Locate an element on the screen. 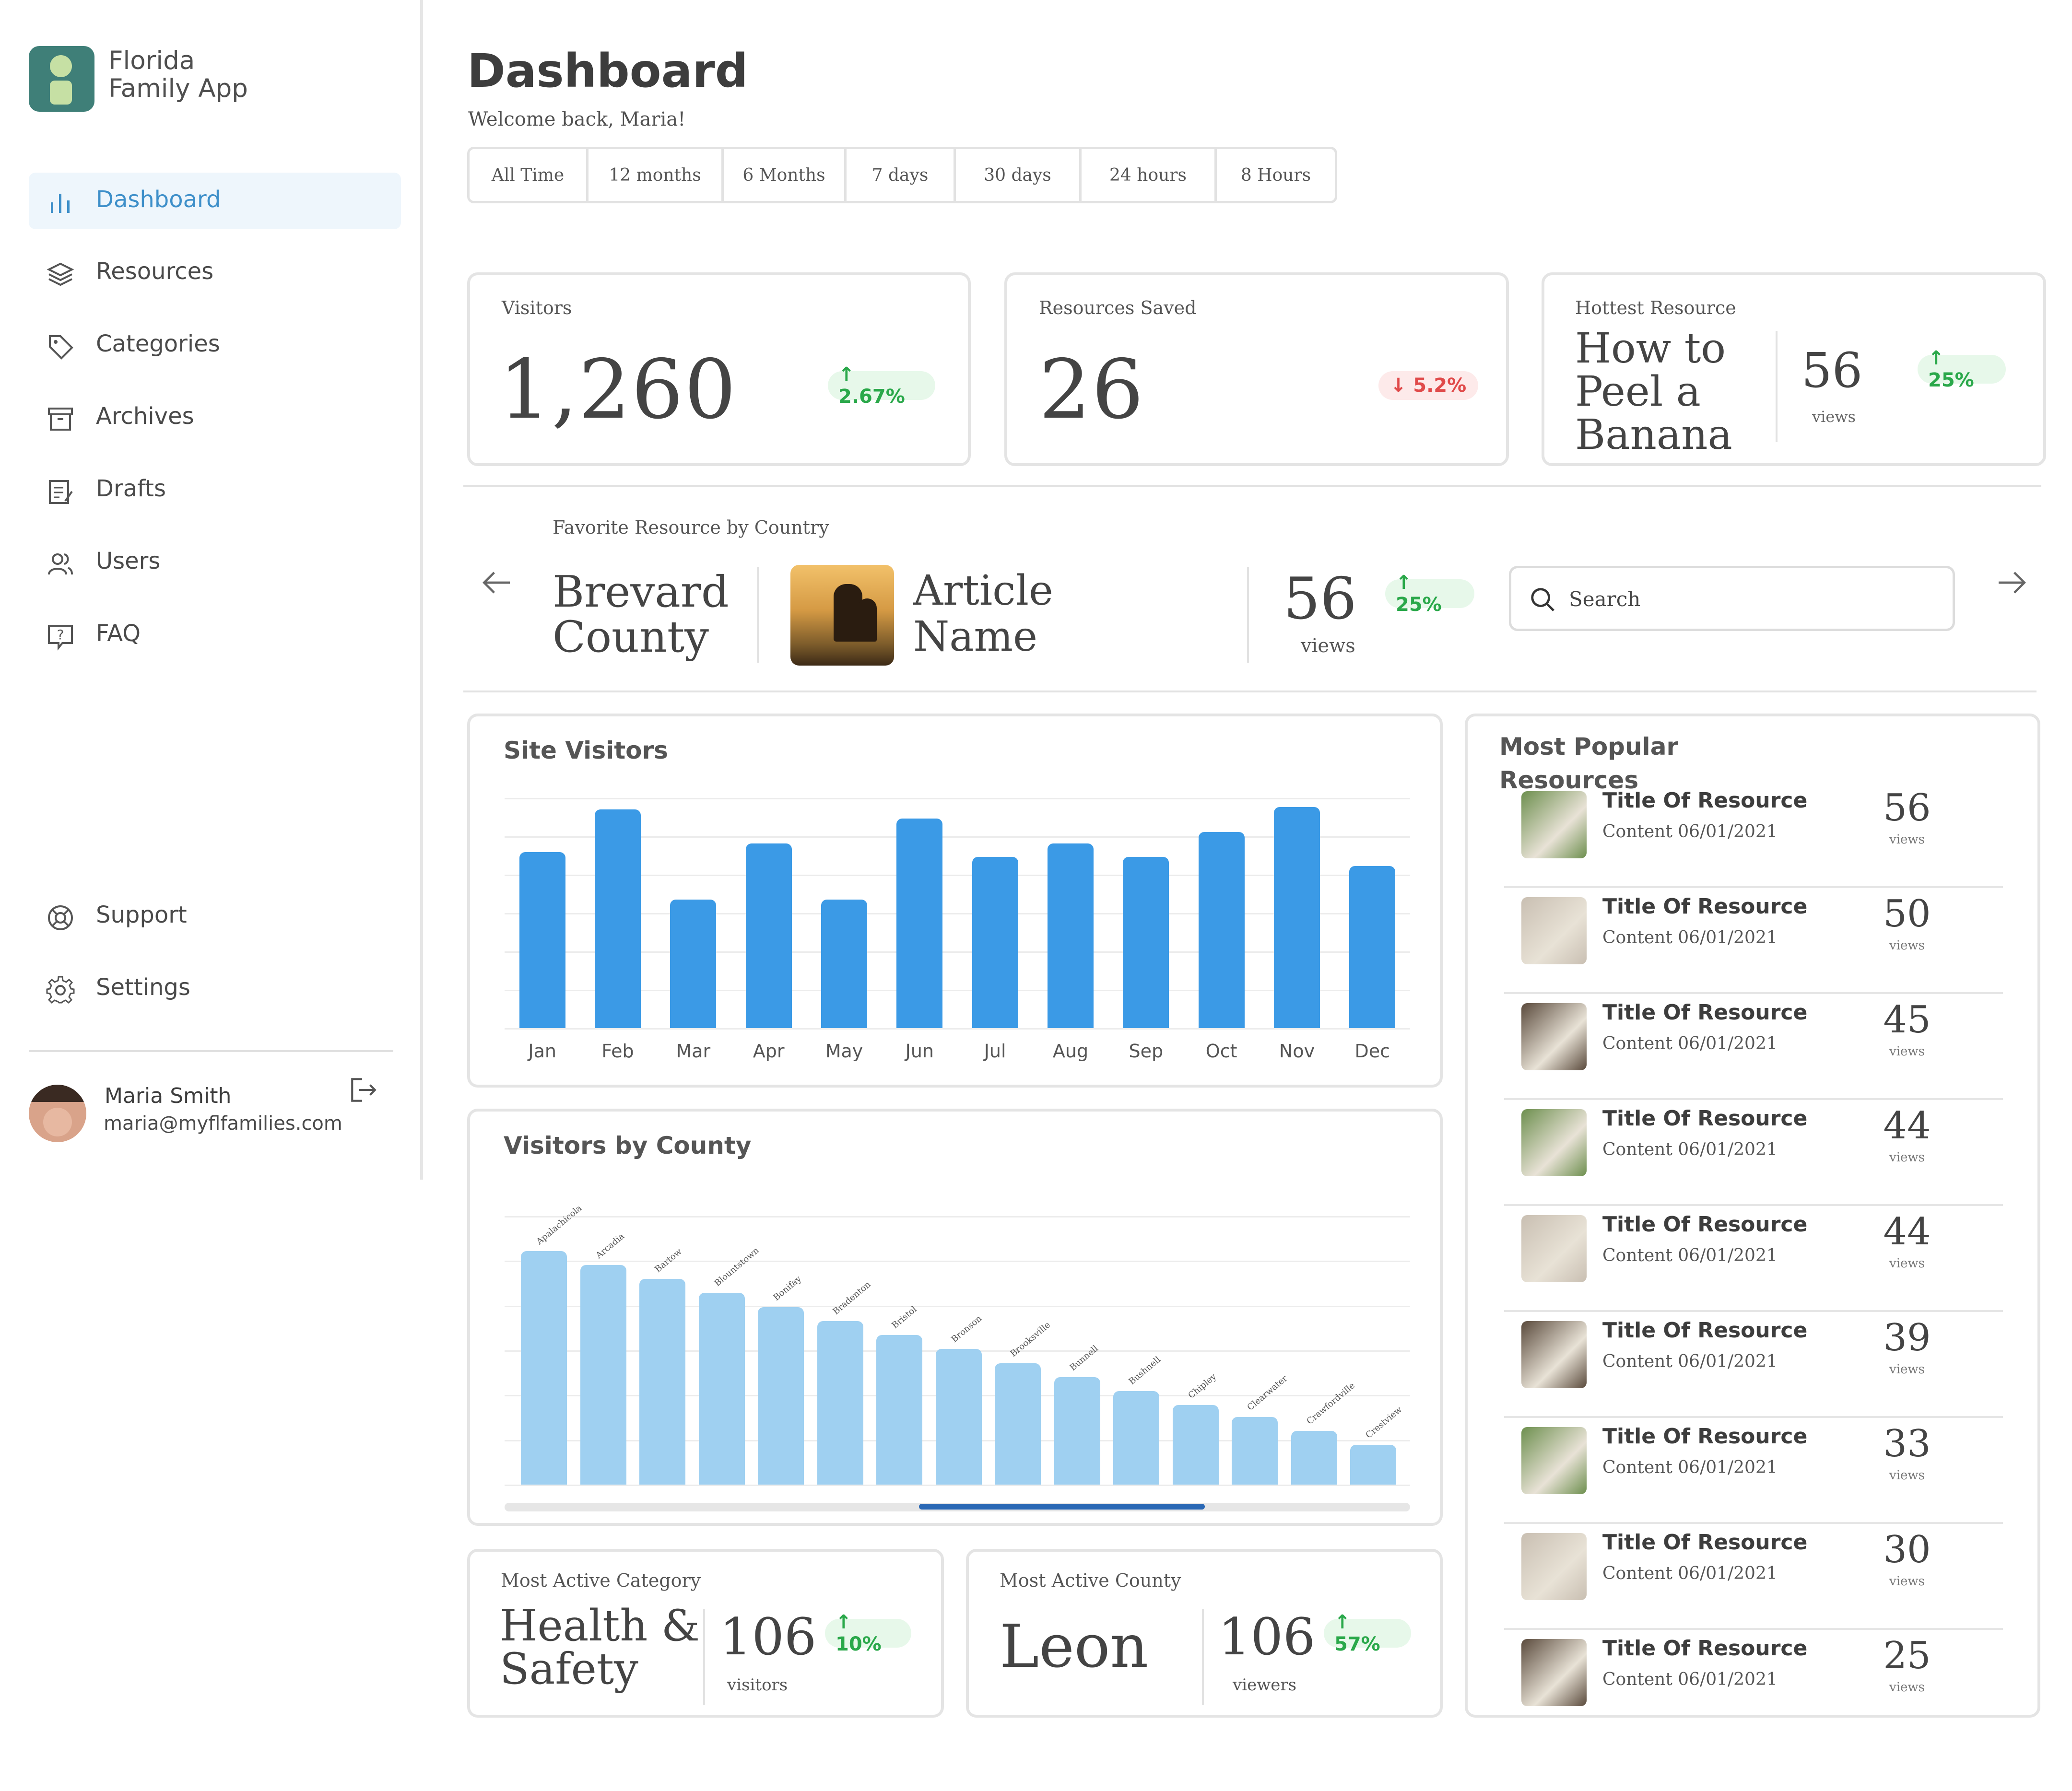  range-12-months: 12 months is located at coordinates (656, 175).